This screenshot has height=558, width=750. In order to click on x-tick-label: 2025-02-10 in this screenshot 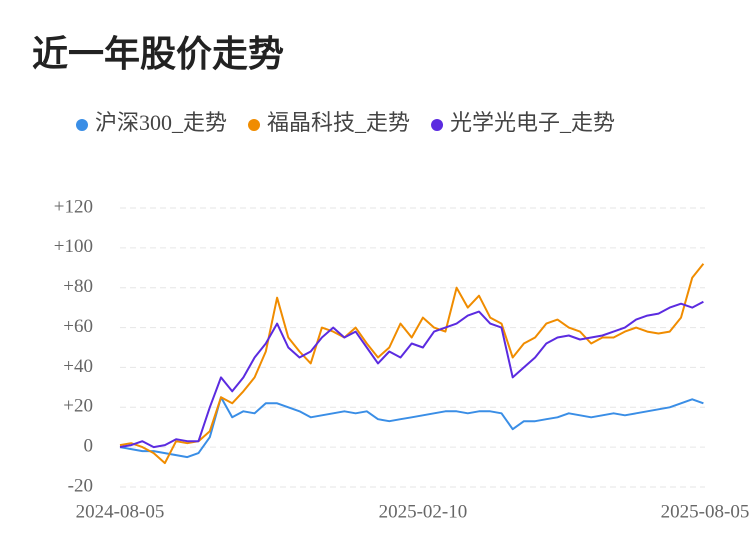, I will do `click(423, 511)`.